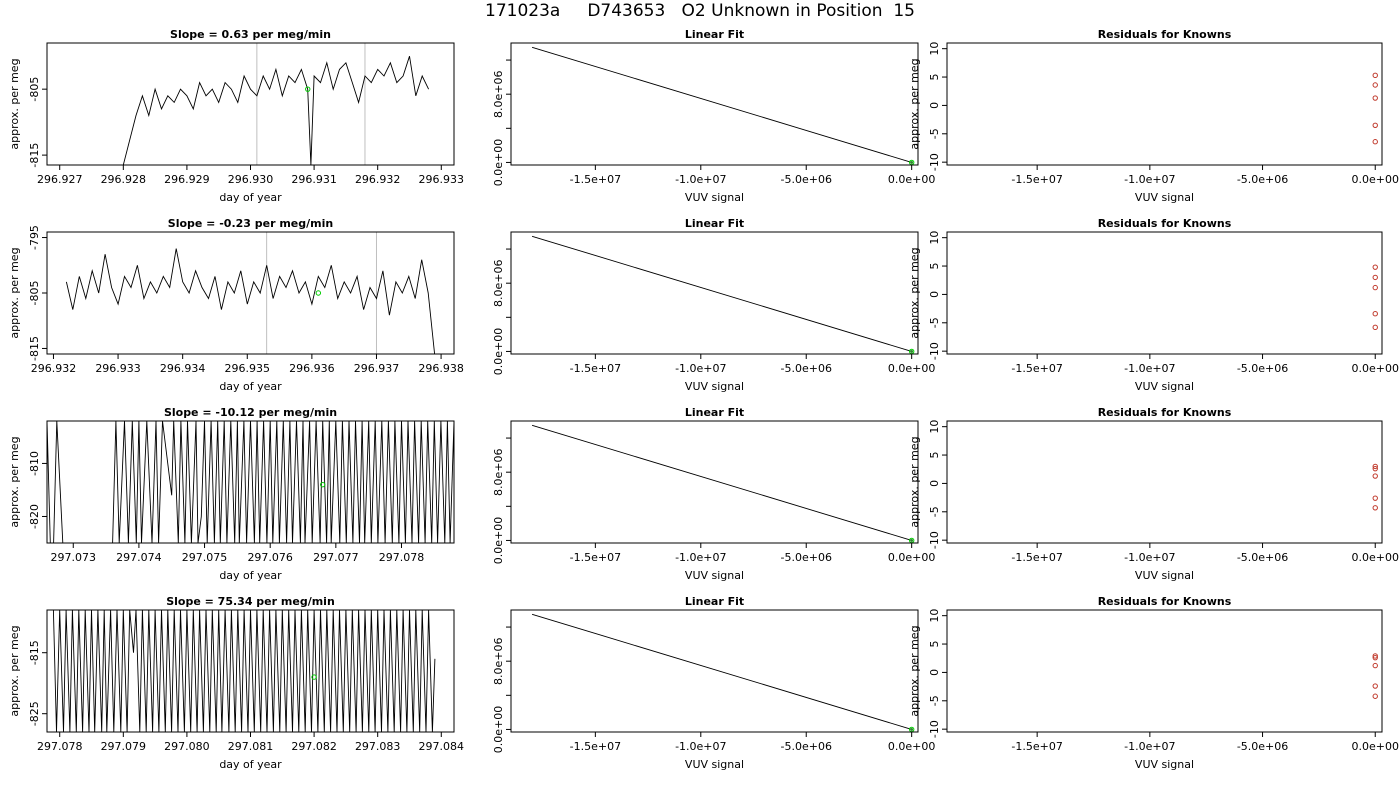 This screenshot has width=1400, height=800. I want to click on x-axis-label: day of year, so click(250, 764).